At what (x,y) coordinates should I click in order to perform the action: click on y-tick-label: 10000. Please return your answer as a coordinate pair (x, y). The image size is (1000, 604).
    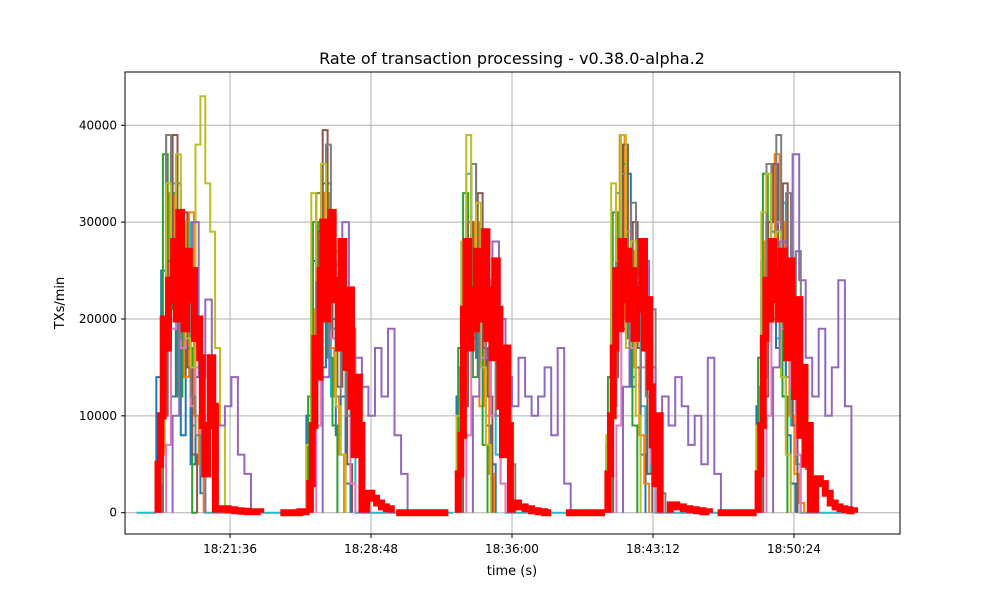
    Looking at the image, I should click on (98, 416).